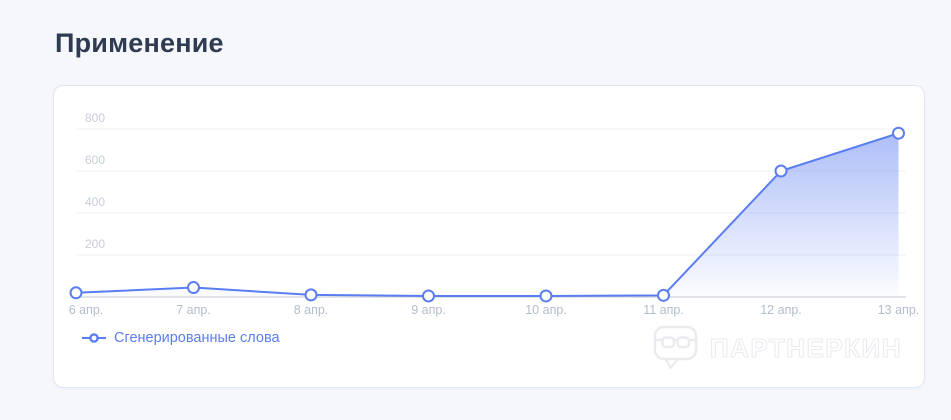 The image size is (951, 420). I want to click on y-tick-label: 200, so click(95, 244).